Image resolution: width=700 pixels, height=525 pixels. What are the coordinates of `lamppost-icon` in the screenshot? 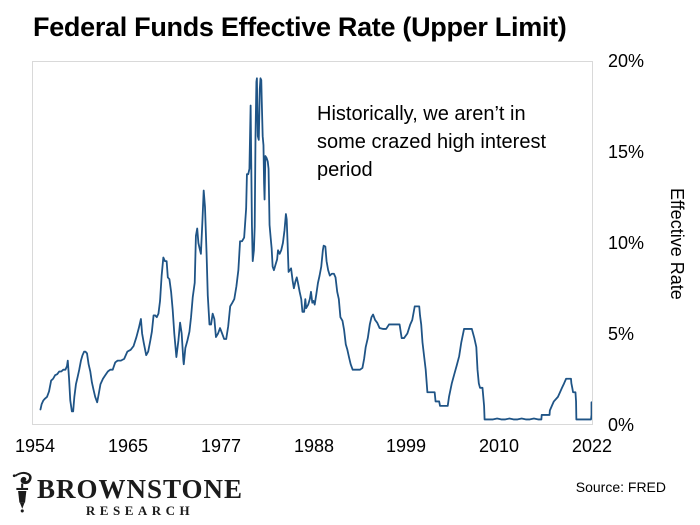 It's located at (22, 492).